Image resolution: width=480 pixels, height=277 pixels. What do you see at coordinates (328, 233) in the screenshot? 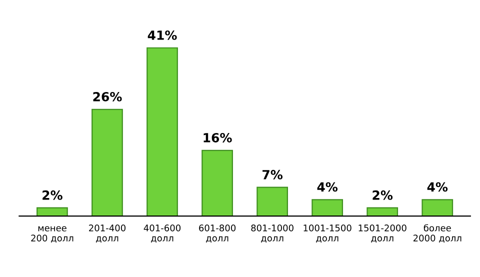
I see `x-tick-label: 1001-1500 долл` at bounding box center [328, 233].